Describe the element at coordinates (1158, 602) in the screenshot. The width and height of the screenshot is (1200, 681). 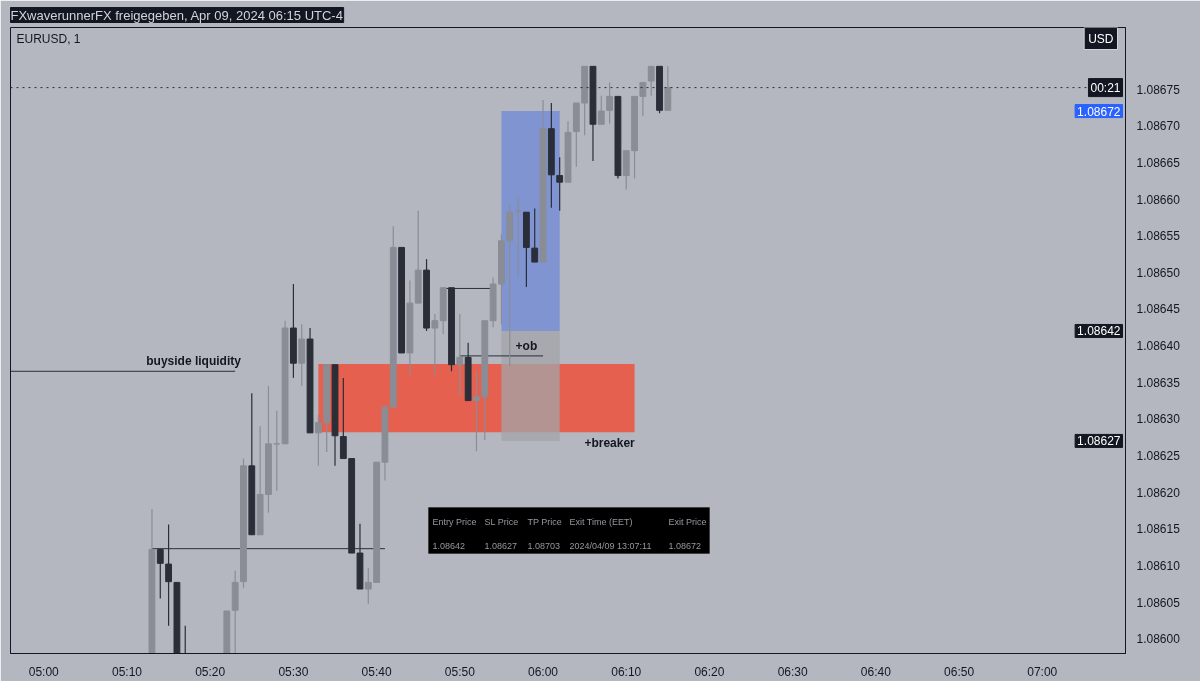
I see `y-tick-label: 1.08605` at that location.